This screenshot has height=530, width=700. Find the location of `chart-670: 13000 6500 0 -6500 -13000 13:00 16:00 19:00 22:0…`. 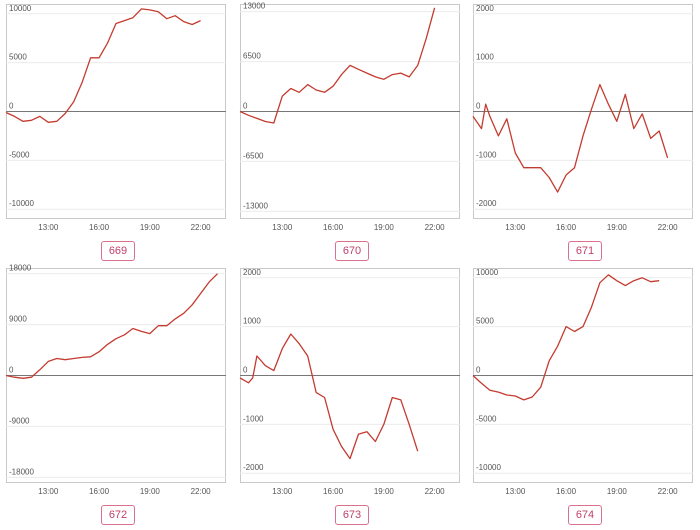

chart-670: 13000 6500 0 -6500 -13000 13:00 16:00 19:00 22:0… is located at coordinates (349, 117).